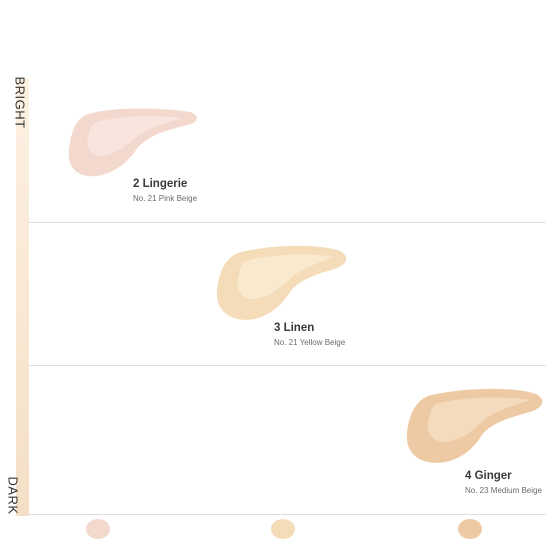 This screenshot has height=546, width=546. What do you see at coordinates (503, 490) in the screenshot?
I see `shade-description: No. 23 Medium Beige` at bounding box center [503, 490].